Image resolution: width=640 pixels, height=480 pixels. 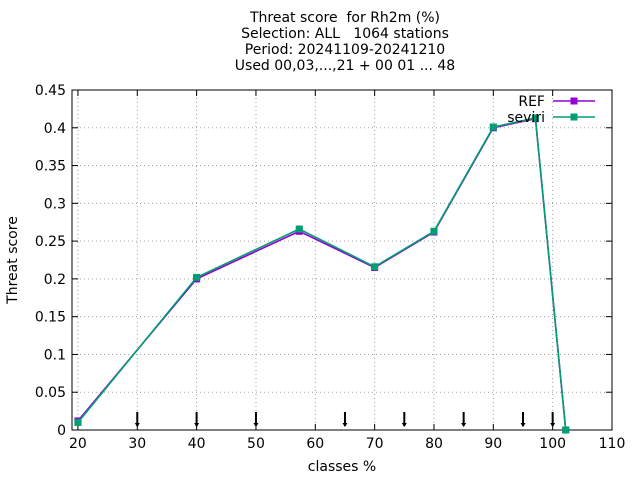 I want to click on x-tick-label: 110, so click(x=612, y=444).